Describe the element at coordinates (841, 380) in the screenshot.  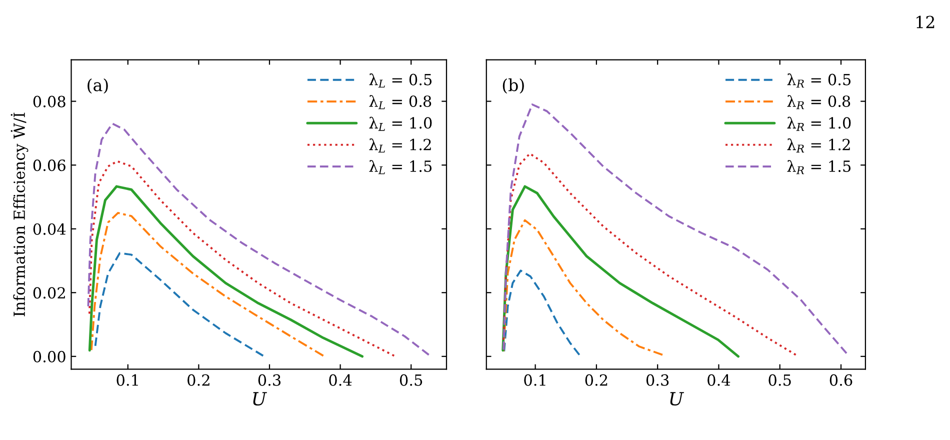
I see `x-tick-label: 0.6` at that location.